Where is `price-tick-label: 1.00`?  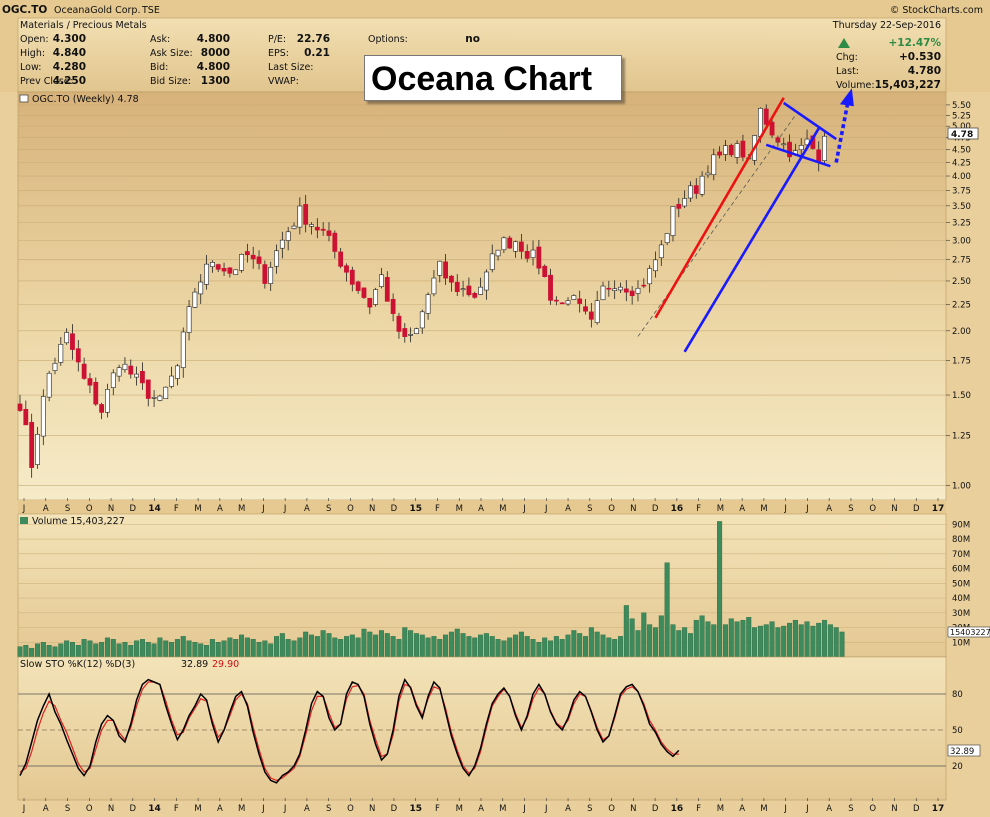 price-tick-label: 1.00 is located at coordinates (961, 487).